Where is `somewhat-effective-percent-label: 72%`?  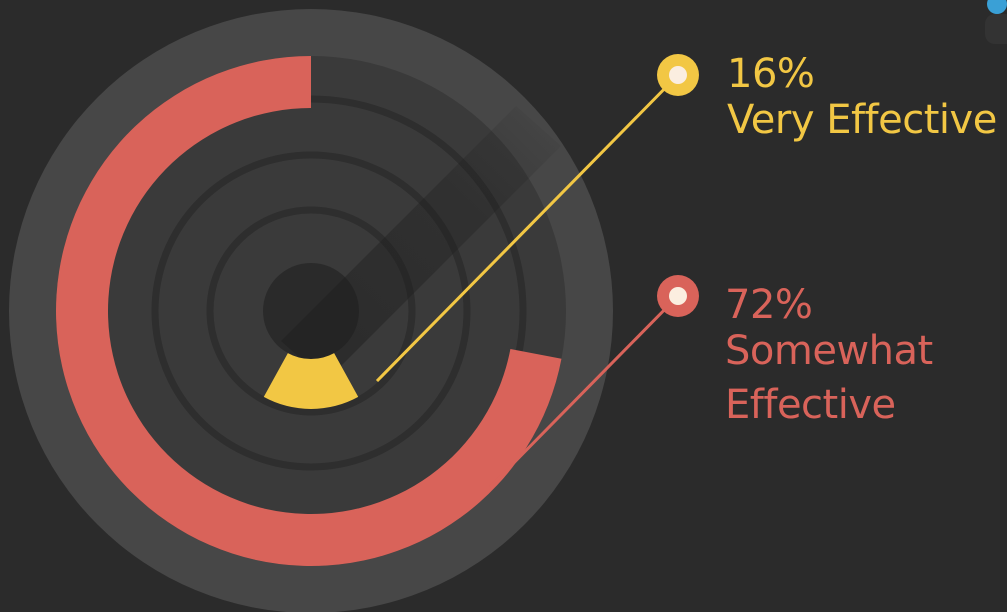 somewhat-effective-percent-label: 72% is located at coordinates (769, 305).